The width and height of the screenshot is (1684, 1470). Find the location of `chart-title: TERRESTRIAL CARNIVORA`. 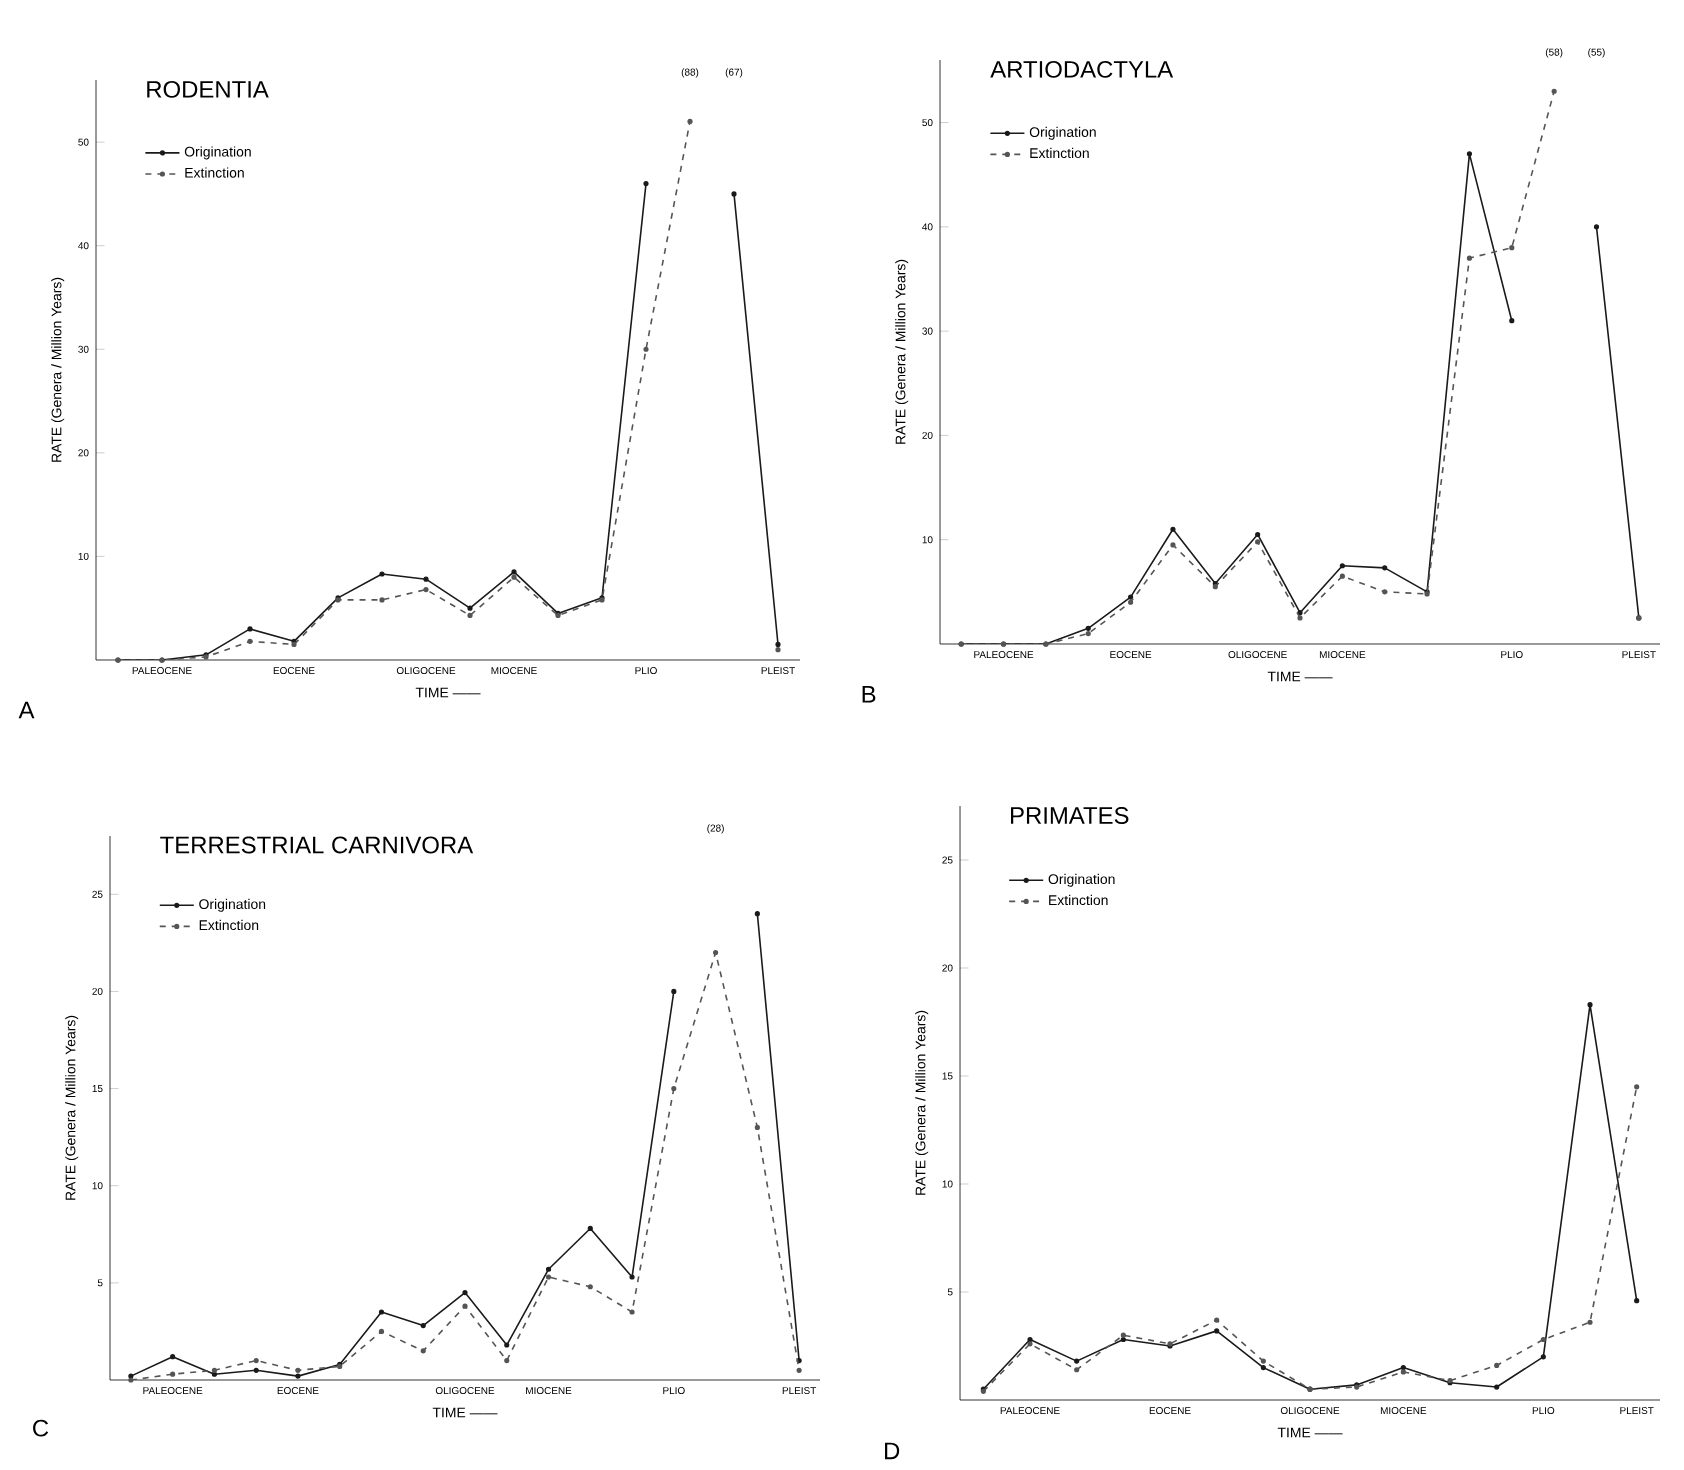

chart-title: TERRESTRIAL CARNIVORA is located at coordinates (317, 845).